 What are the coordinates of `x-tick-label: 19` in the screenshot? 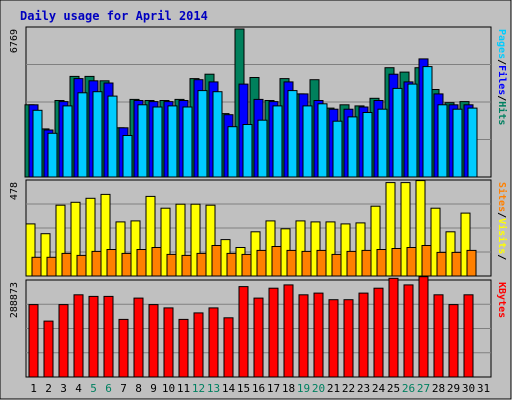 It's located at (303, 388).